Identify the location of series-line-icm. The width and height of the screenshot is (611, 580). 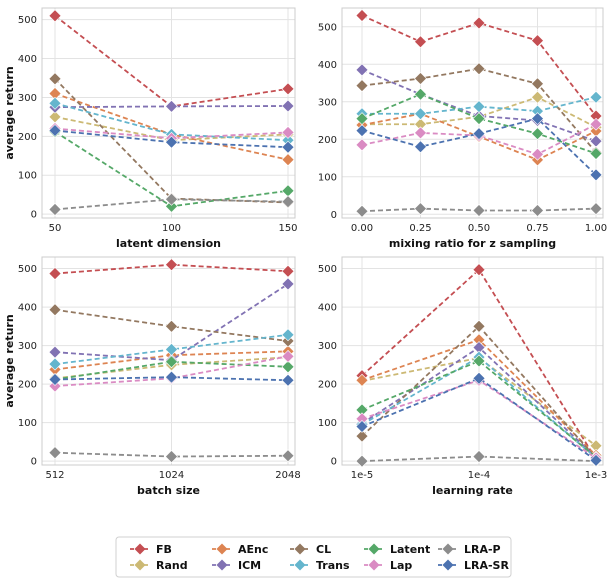
(479, 105).